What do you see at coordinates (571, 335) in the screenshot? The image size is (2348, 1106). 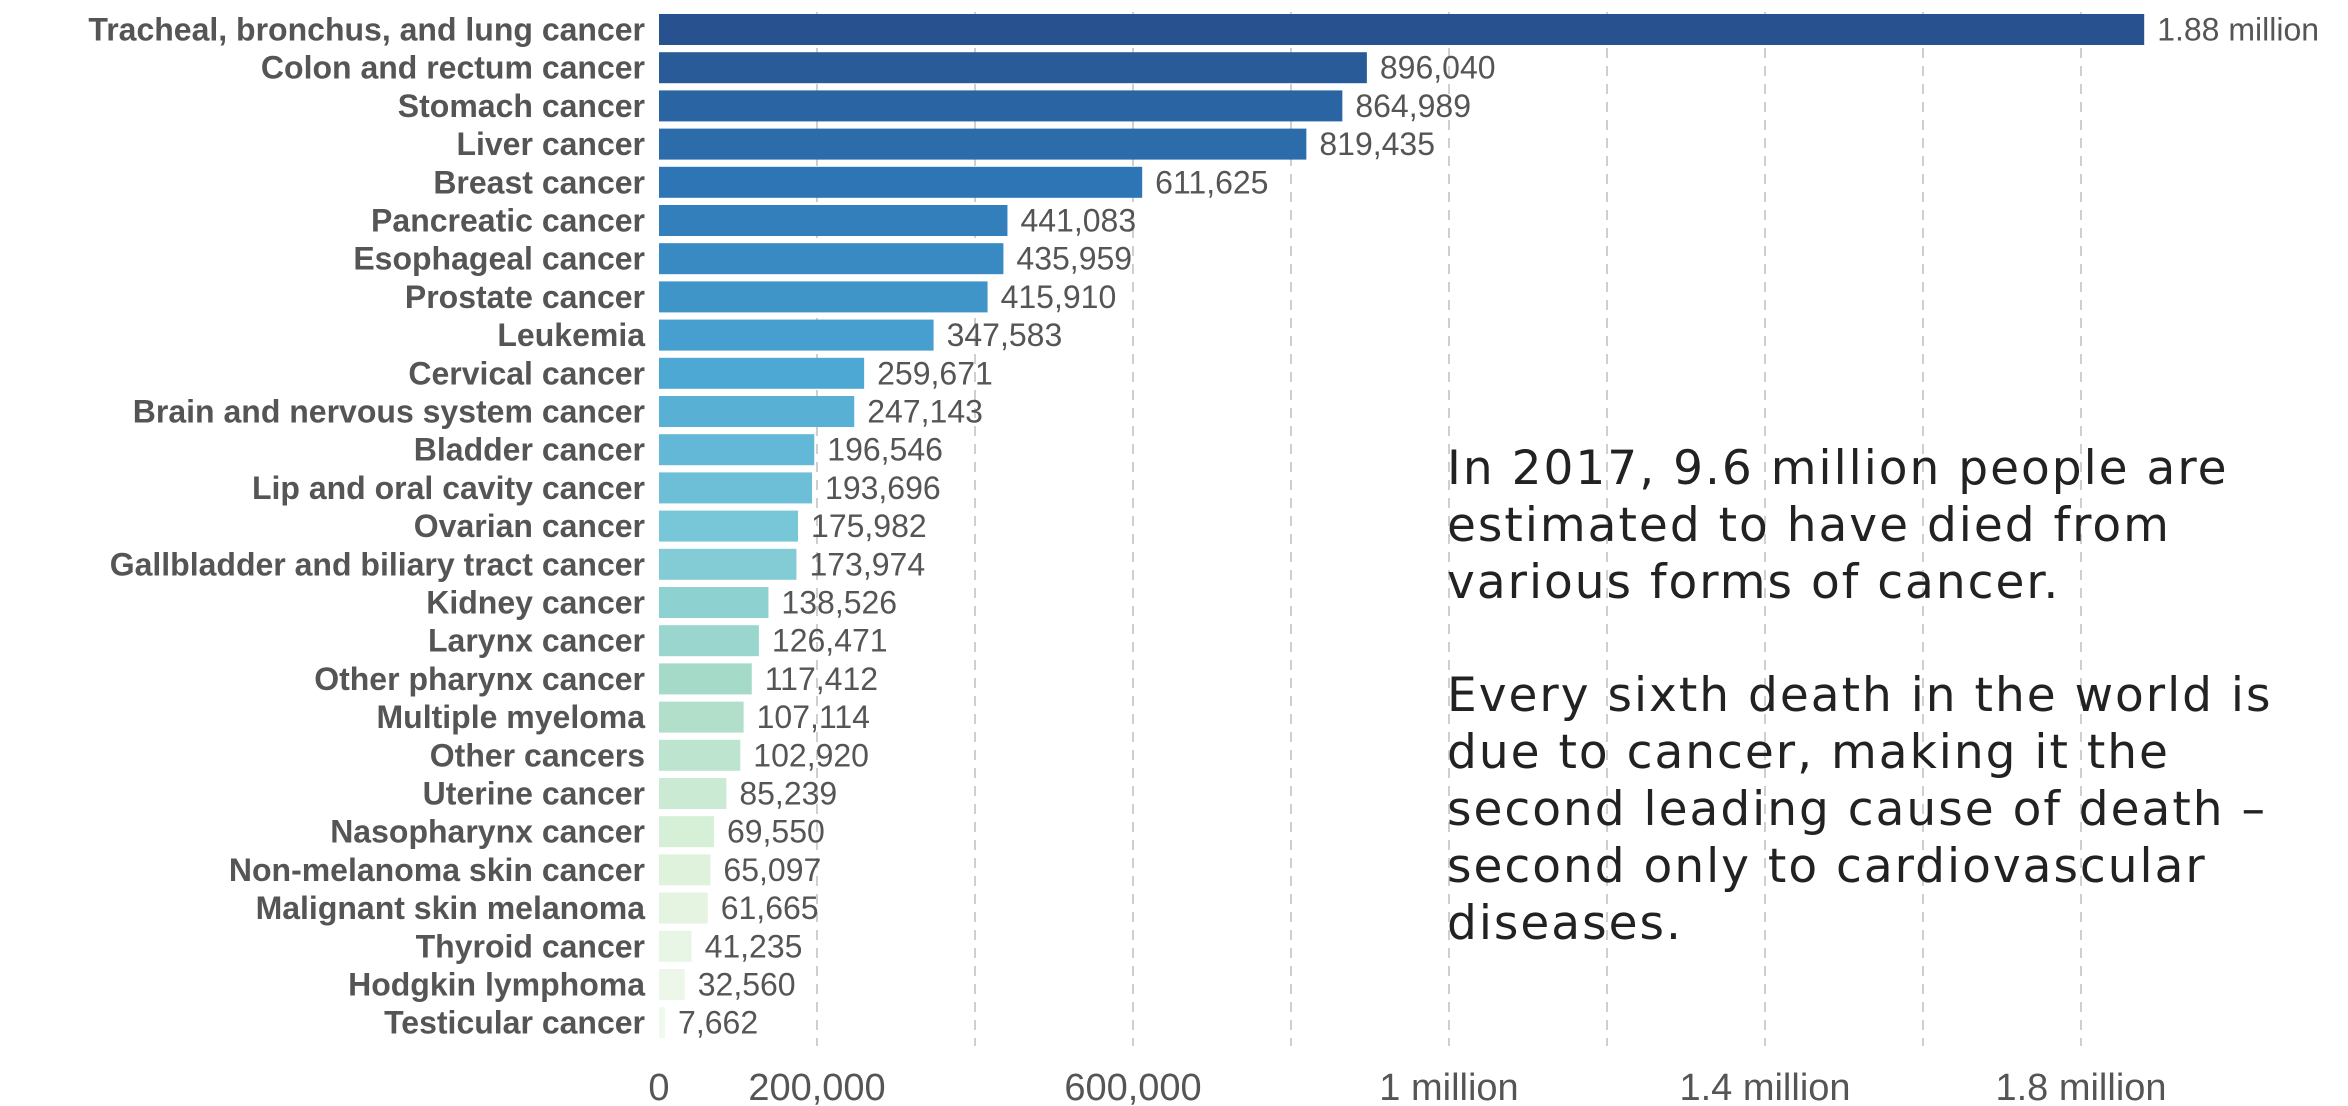 I see `category-label: Leukemia` at bounding box center [571, 335].